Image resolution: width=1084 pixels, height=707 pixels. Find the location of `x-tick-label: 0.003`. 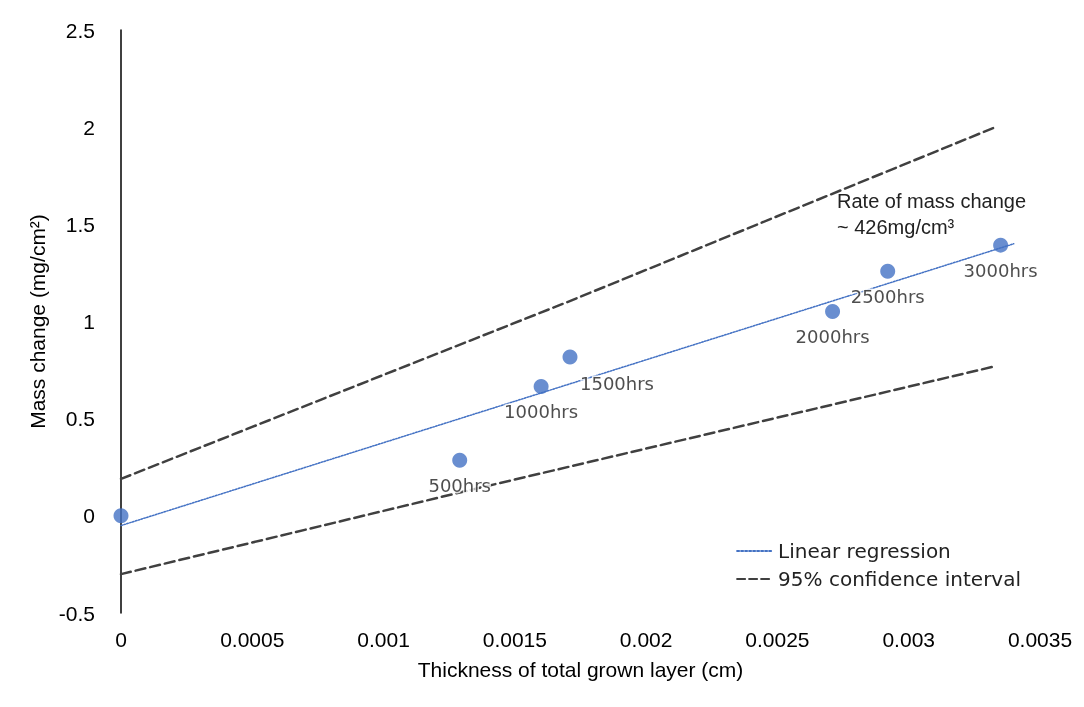

x-tick-label: 0.003 is located at coordinates (908, 639).